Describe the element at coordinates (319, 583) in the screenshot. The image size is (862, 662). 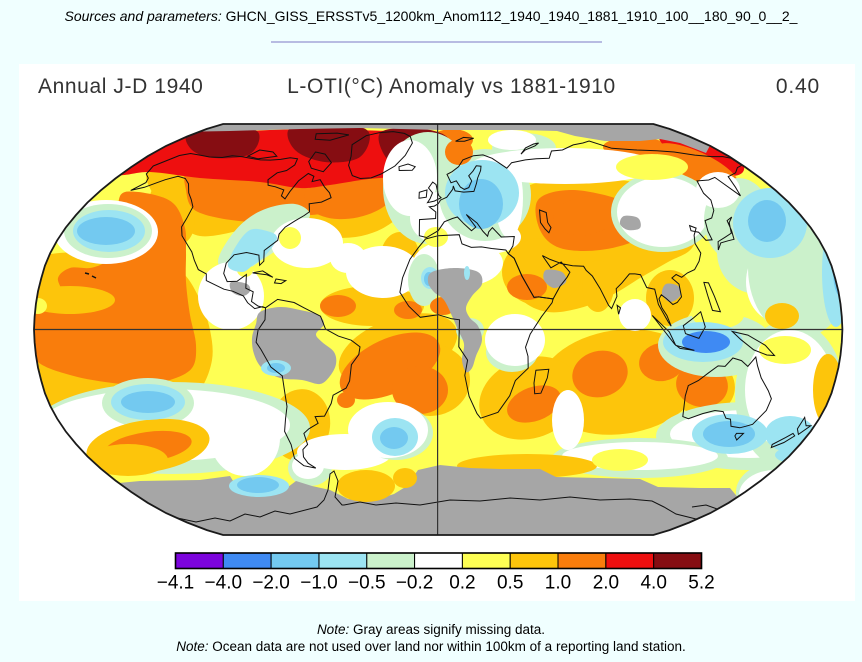
I see `svg-text: −1.0` at that location.